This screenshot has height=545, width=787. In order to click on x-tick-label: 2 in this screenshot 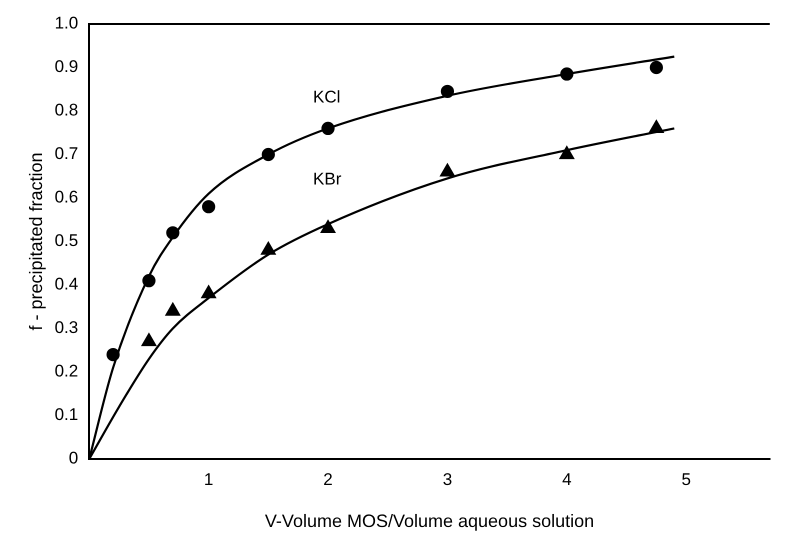, I will do `click(328, 479)`.